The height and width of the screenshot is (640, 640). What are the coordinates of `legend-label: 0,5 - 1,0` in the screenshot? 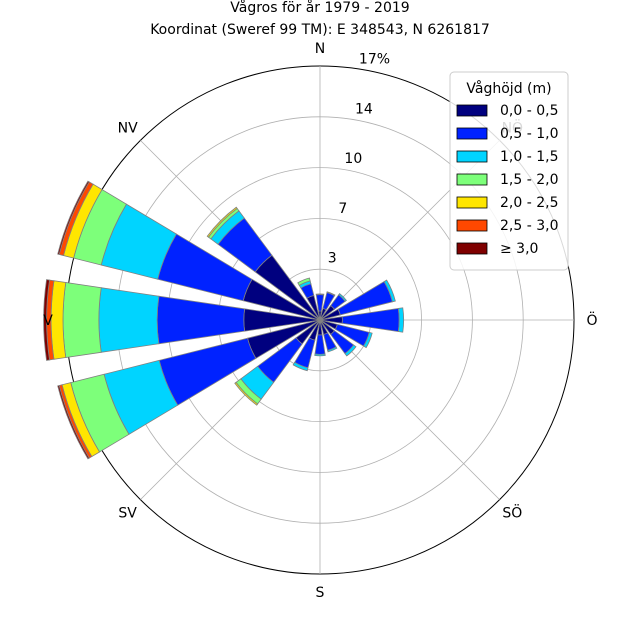 It's located at (529, 134).